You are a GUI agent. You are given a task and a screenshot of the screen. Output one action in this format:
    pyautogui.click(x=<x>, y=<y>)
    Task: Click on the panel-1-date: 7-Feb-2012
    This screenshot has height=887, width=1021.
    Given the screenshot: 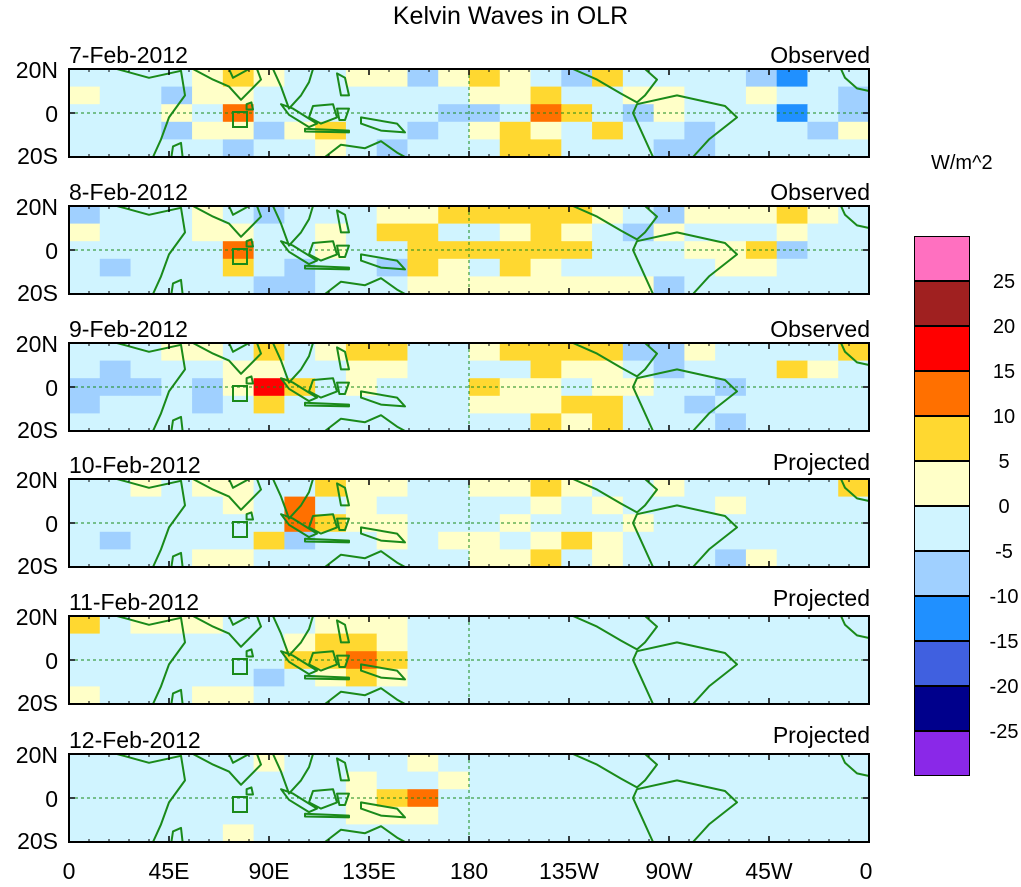 What is the action you would take?
    pyautogui.click(x=128, y=55)
    